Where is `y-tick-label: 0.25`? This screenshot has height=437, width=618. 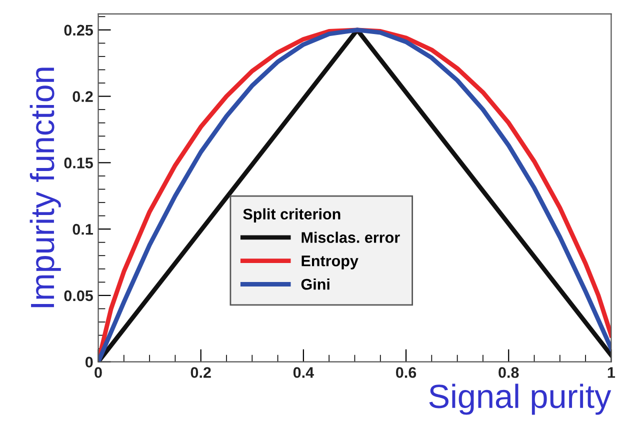
y-tick-label: 0.25 is located at coordinates (78, 30).